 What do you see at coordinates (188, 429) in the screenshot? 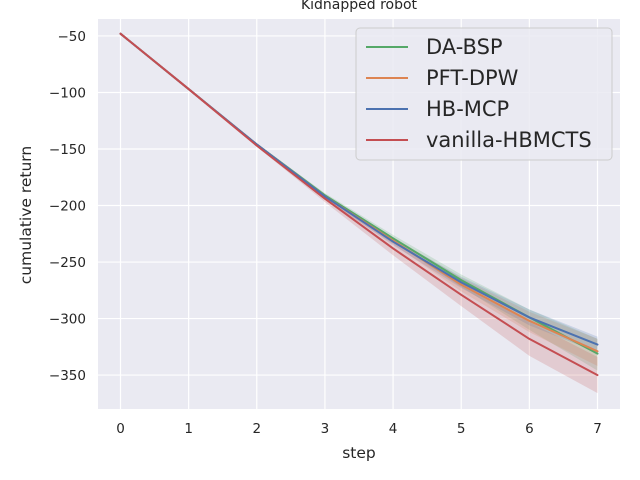
I see `x-tick-label: 1` at bounding box center [188, 429].